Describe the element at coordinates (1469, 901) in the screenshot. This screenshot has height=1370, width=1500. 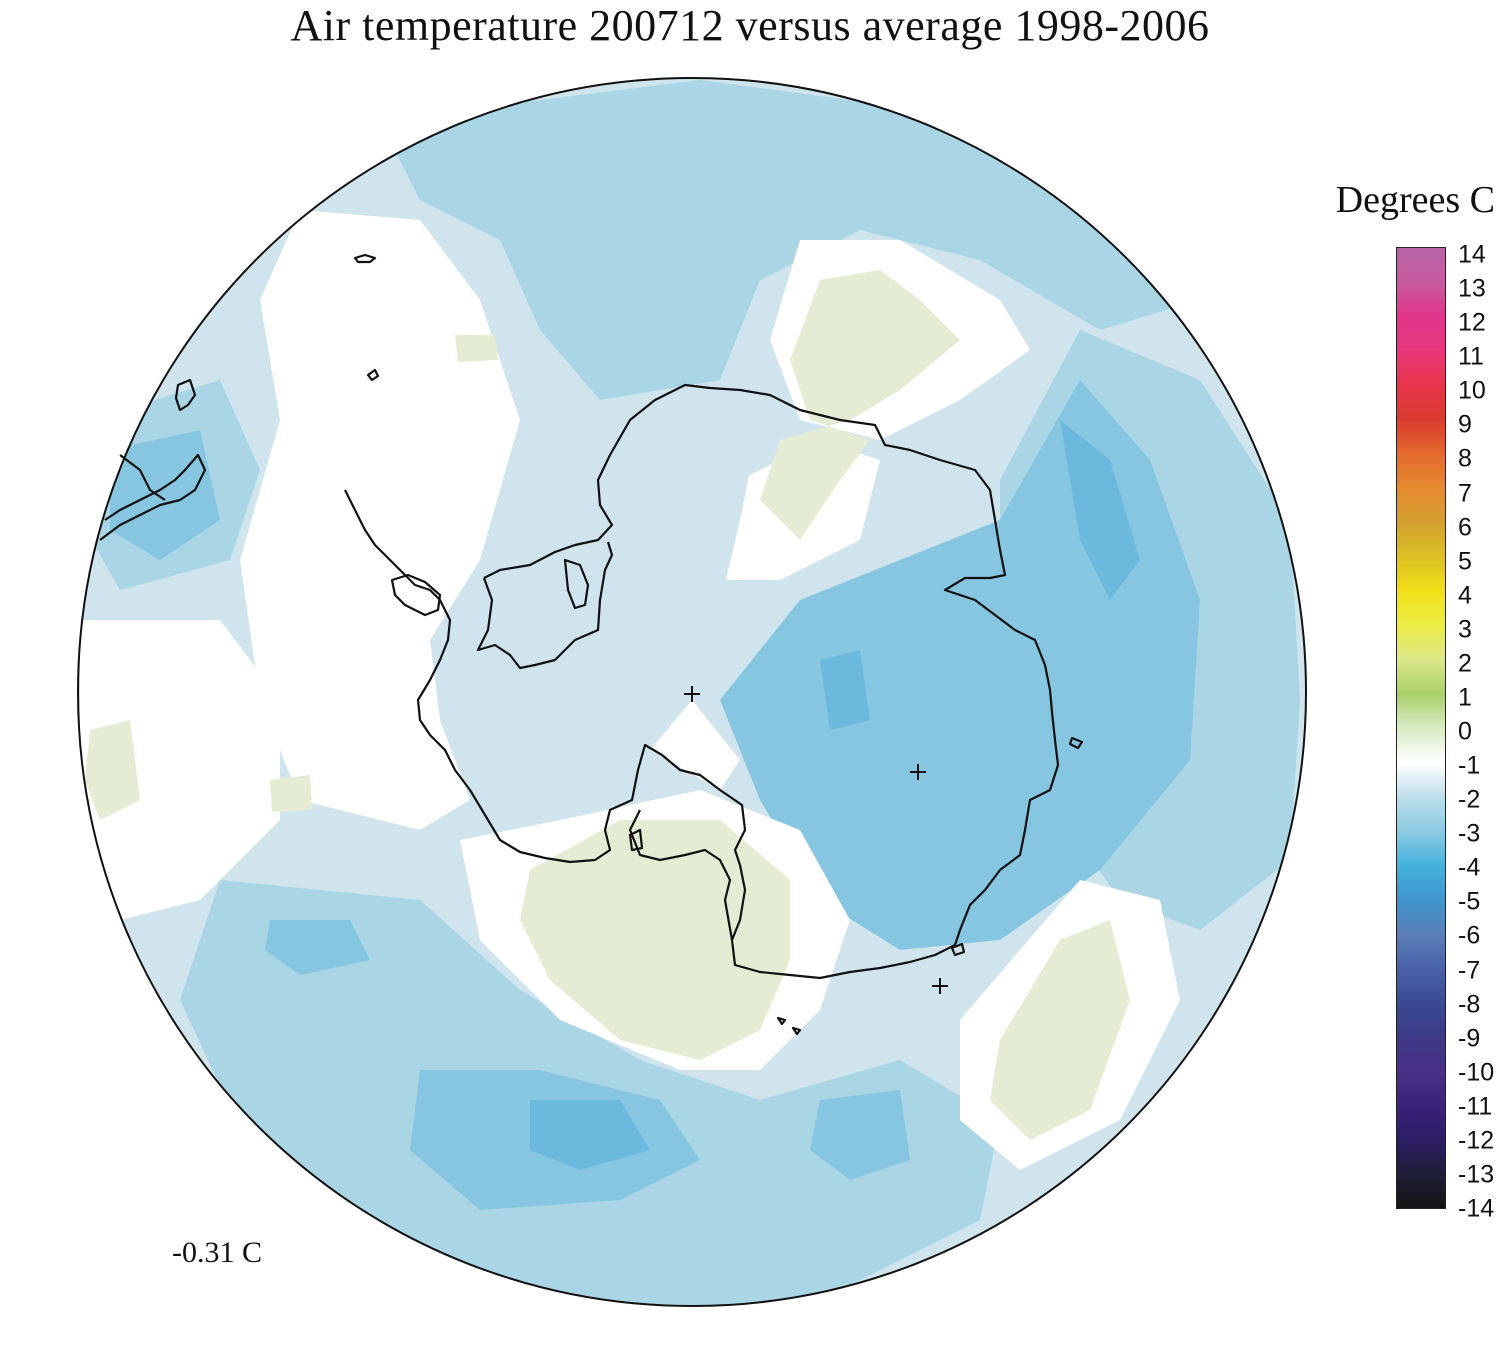
I see `colorbar-tick-label: -5` at that location.